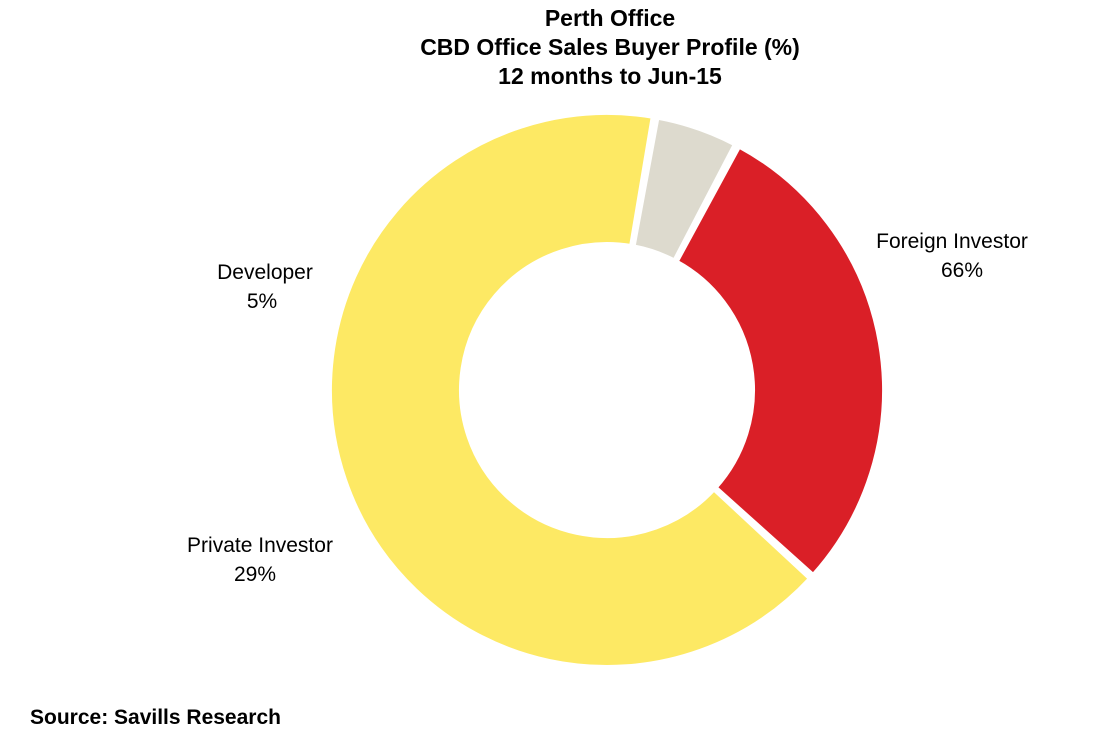  I want to click on source-note: Source: Savills Research, so click(155, 717).